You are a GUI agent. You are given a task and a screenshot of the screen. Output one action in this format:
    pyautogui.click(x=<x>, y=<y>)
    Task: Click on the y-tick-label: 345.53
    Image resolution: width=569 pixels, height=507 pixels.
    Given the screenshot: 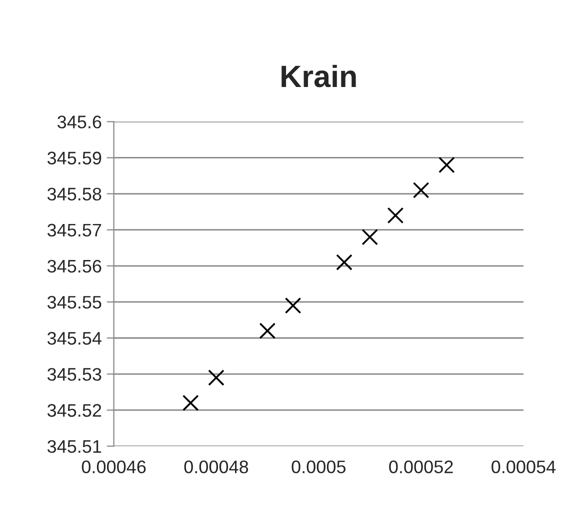 What is the action you would take?
    pyautogui.click(x=74, y=374)
    